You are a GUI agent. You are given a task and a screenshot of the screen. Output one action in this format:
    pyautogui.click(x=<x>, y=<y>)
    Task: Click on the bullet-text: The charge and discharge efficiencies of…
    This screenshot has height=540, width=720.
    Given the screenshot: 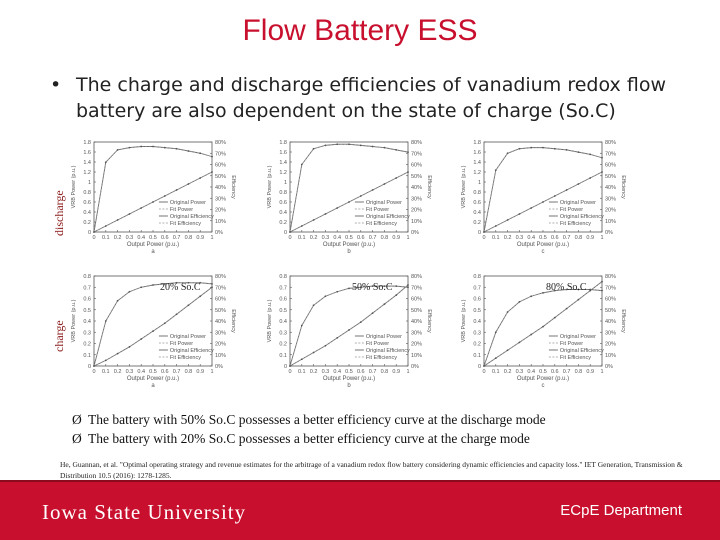 What is the action you would take?
    pyautogui.click(x=371, y=98)
    